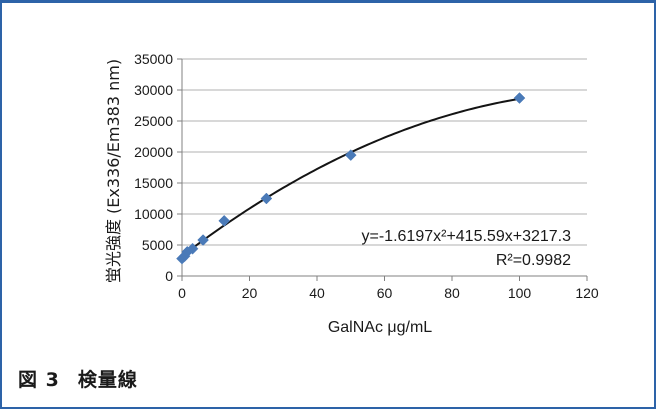 This screenshot has width=656, height=409. Describe the element at coordinates (385, 293) in the screenshot. I see `x-tick-label: 60` at that location.